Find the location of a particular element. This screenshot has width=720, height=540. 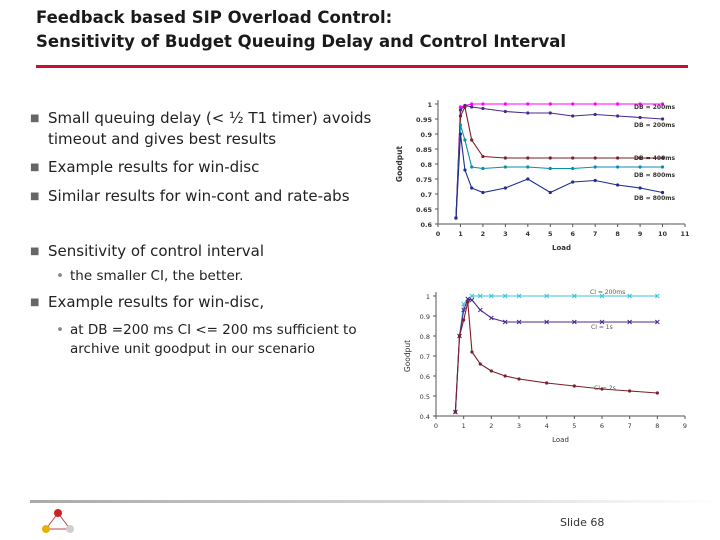

title-underline is located at coordinates (362, 66).